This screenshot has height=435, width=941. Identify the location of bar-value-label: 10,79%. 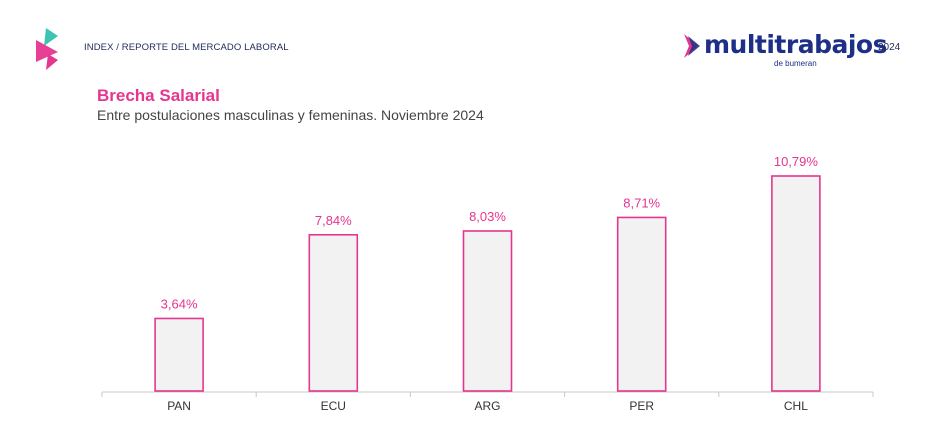
(796, 161).